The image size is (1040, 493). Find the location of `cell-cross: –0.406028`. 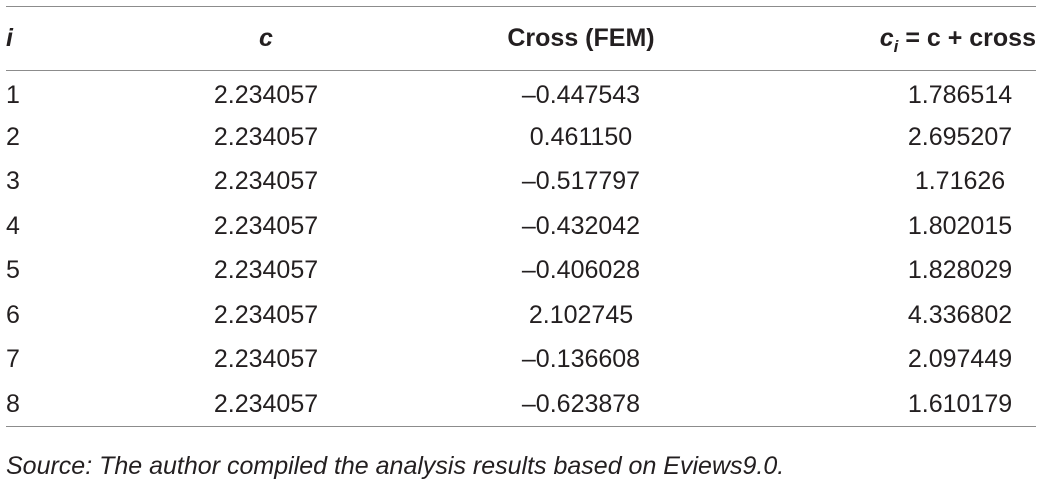

cell-cross: –0.406028 is located at coordinates (581, 270).